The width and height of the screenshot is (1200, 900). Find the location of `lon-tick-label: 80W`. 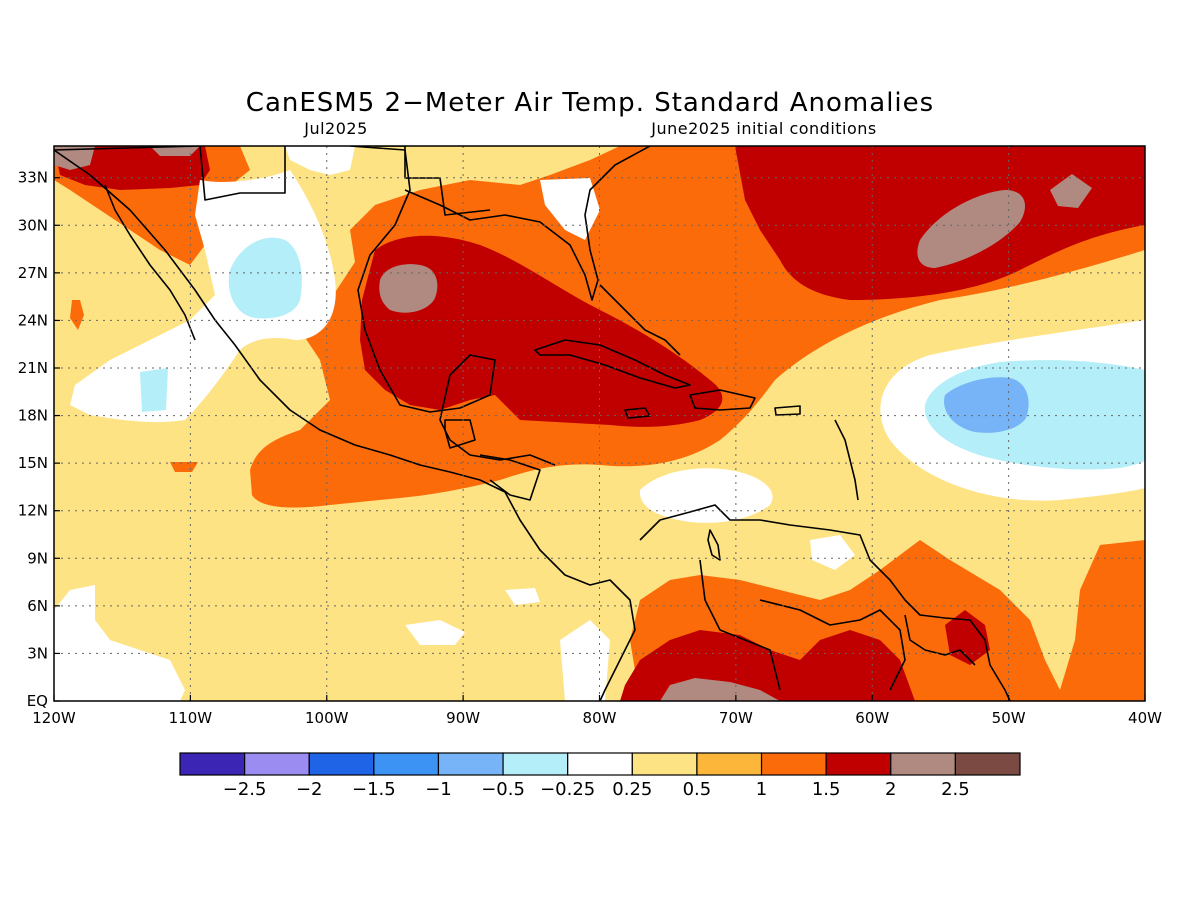

lon-tick-label: 80W is located at coordinates (600, 718).